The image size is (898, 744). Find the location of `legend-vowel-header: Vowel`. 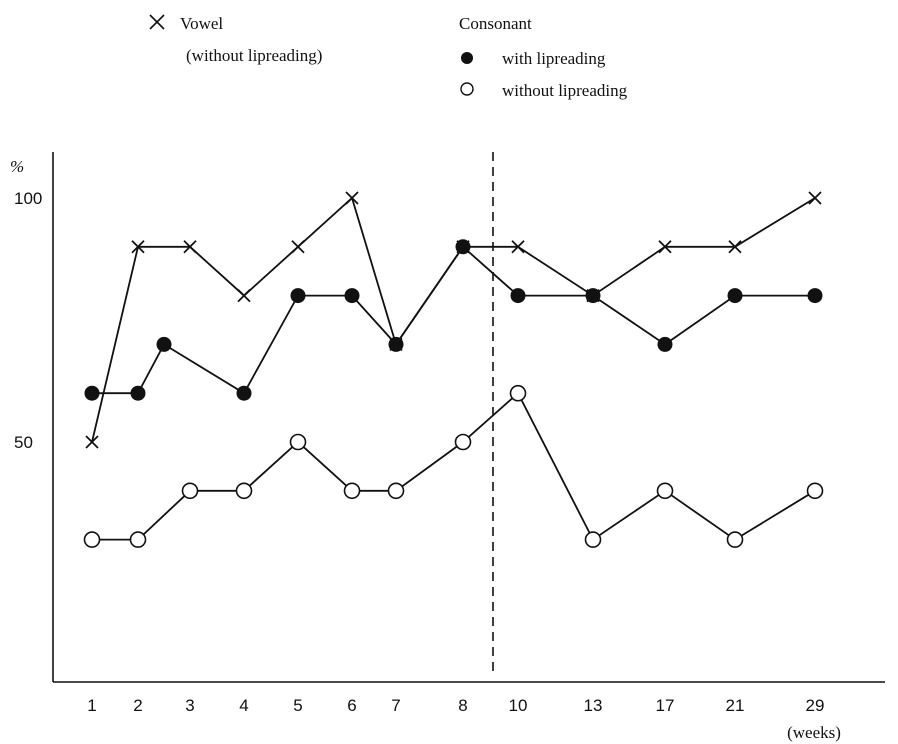

legend-vowel-header: Vowel is located at coordinates (201, 23).